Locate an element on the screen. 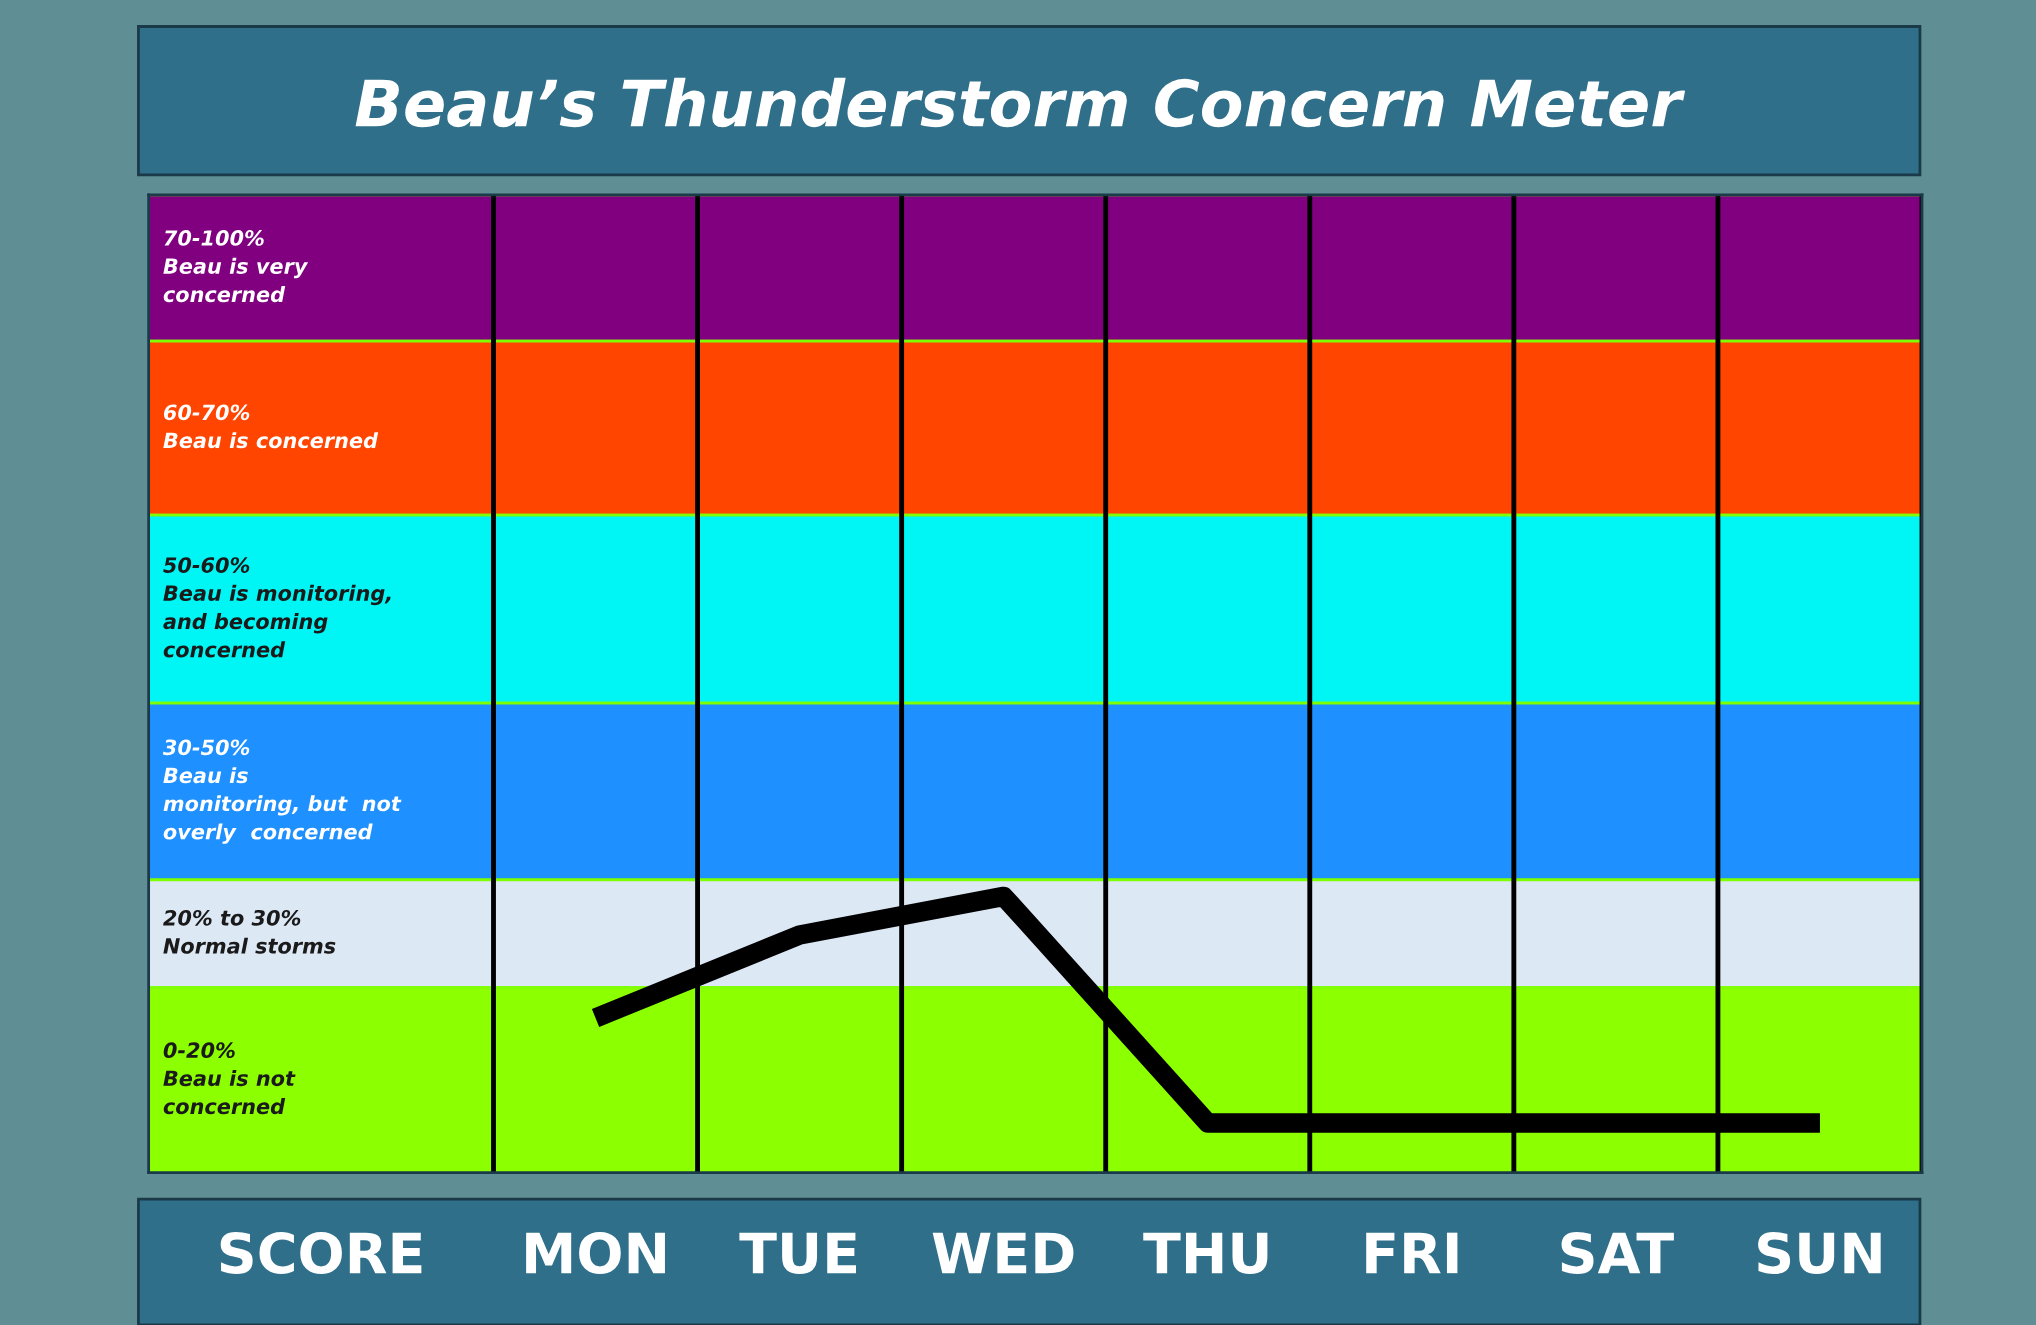 The height and width of the screenshot is (1325, 2036). chart-title: Beau’s Thunderstorm Concern Meter is located at coordinates (1020, 102).